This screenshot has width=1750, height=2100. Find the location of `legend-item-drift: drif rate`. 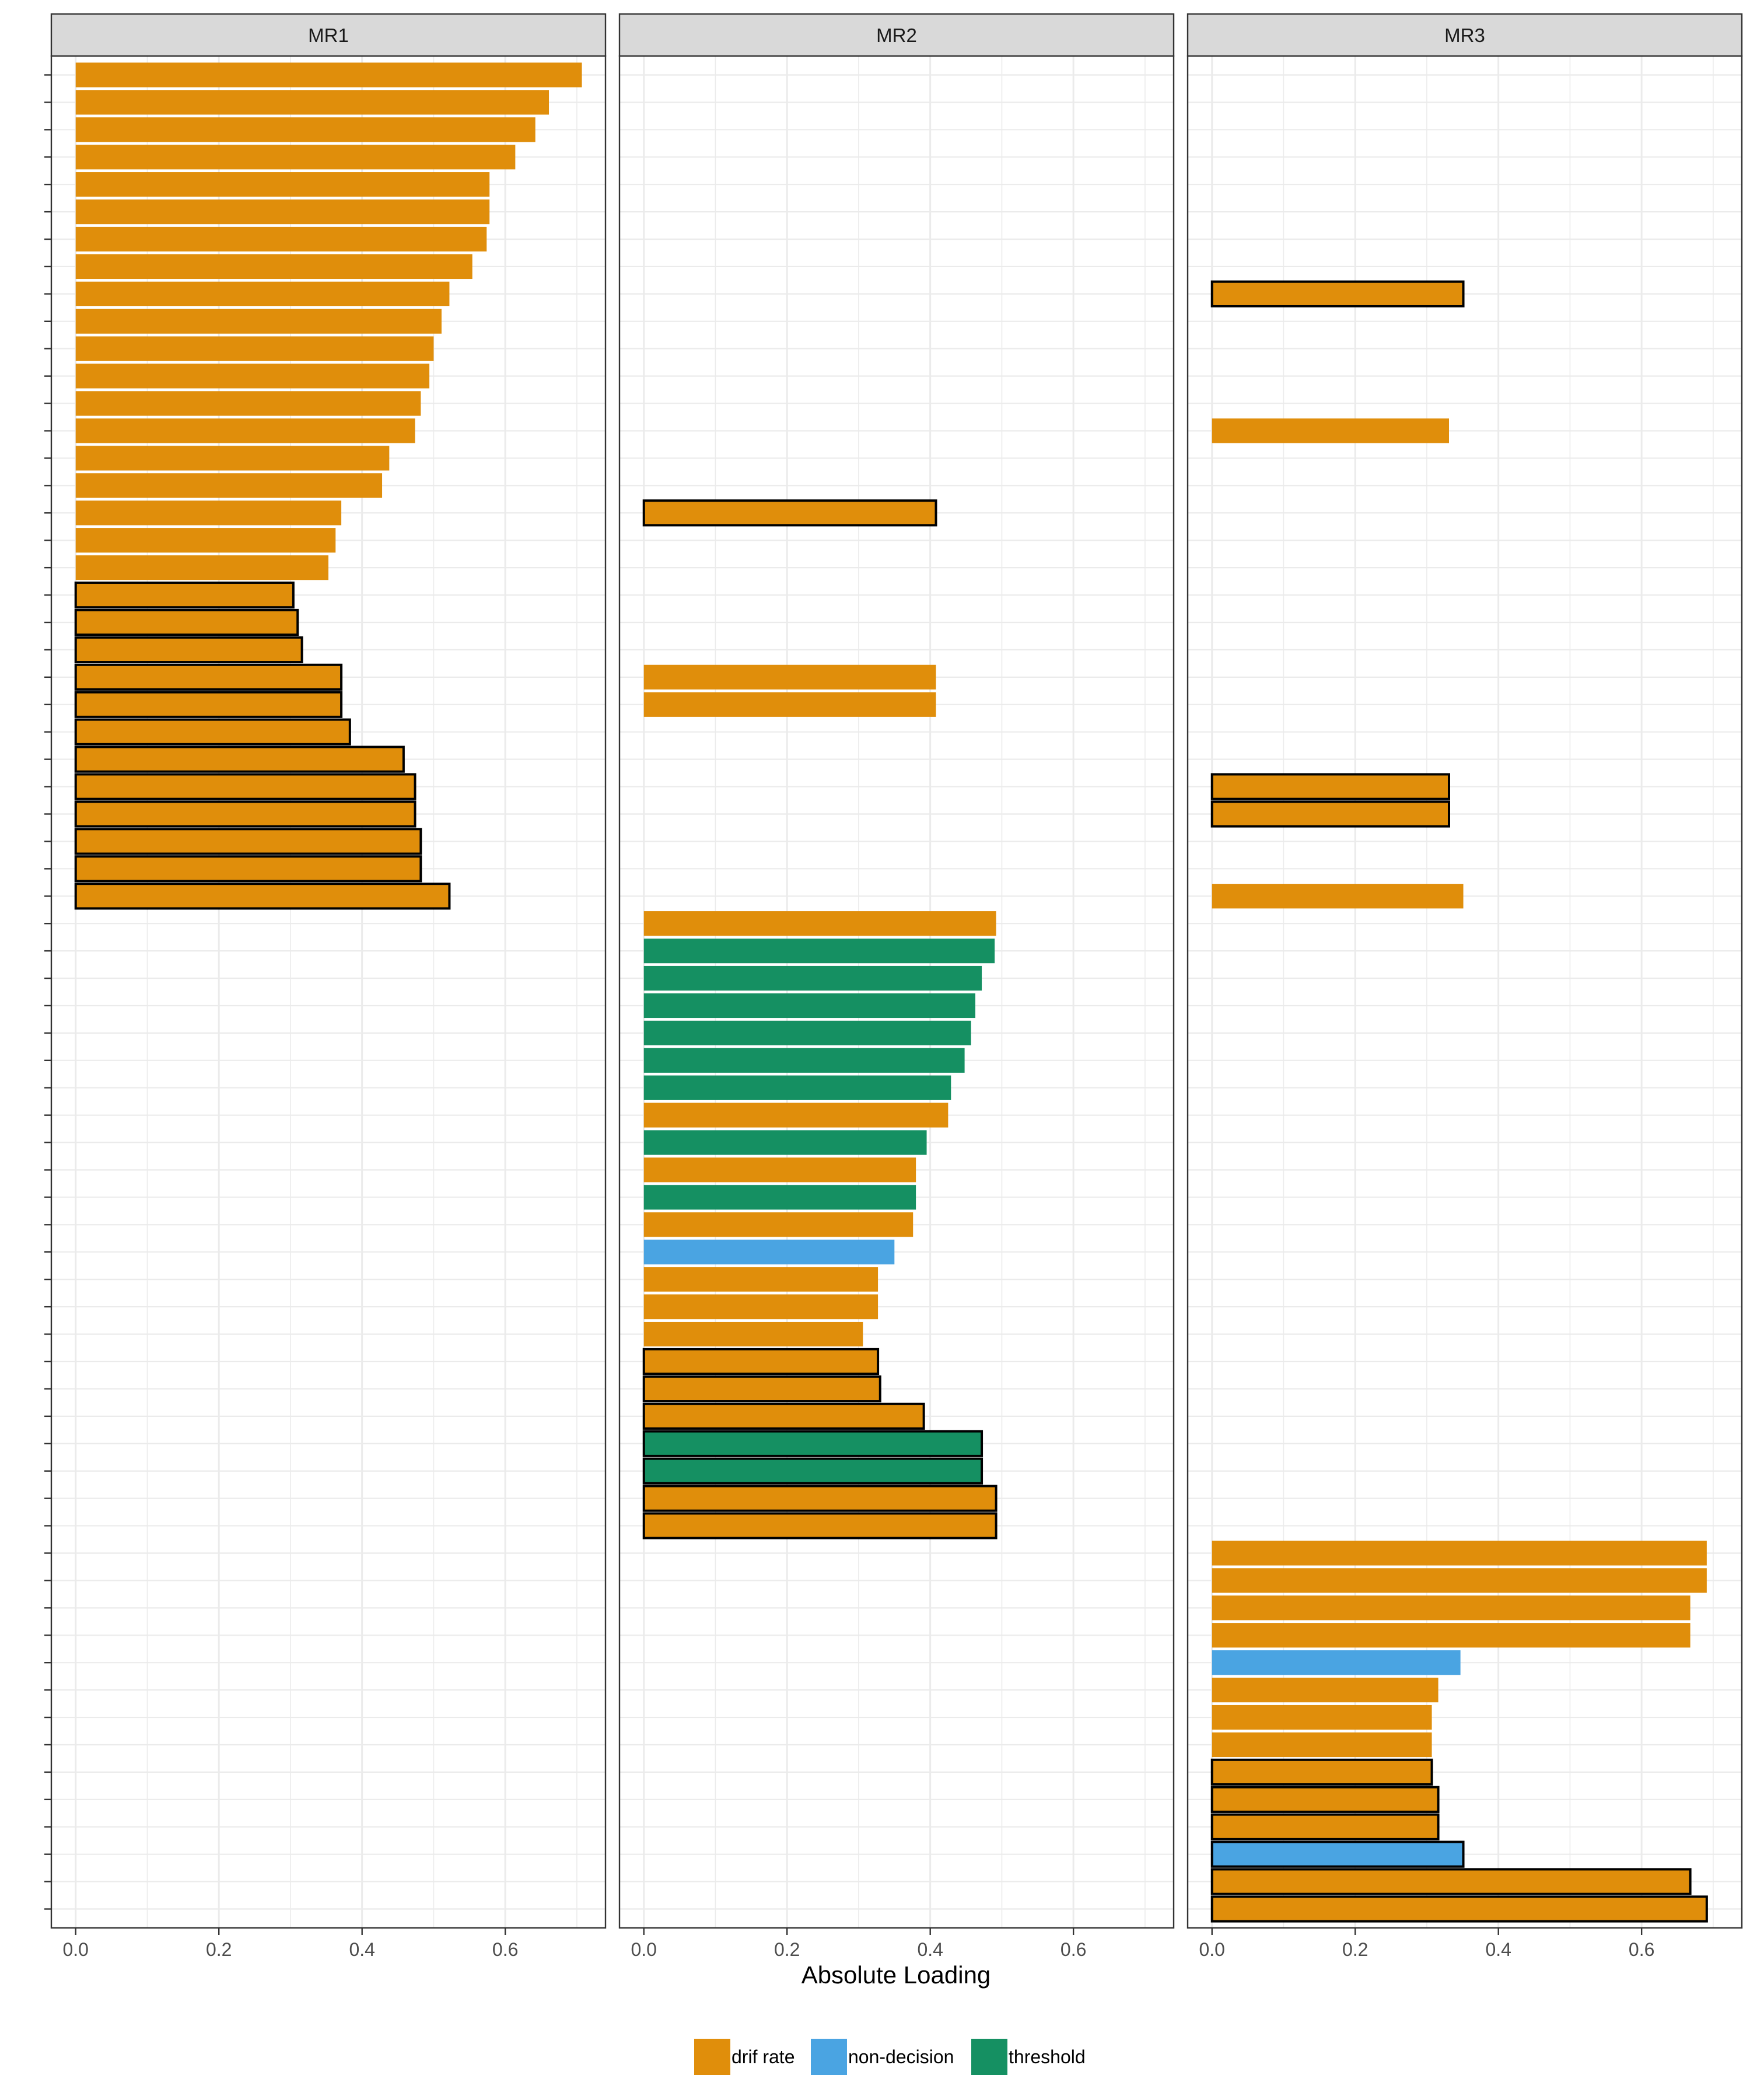

legend-item-drift: drif rate is located at coordinates (744, 2057).